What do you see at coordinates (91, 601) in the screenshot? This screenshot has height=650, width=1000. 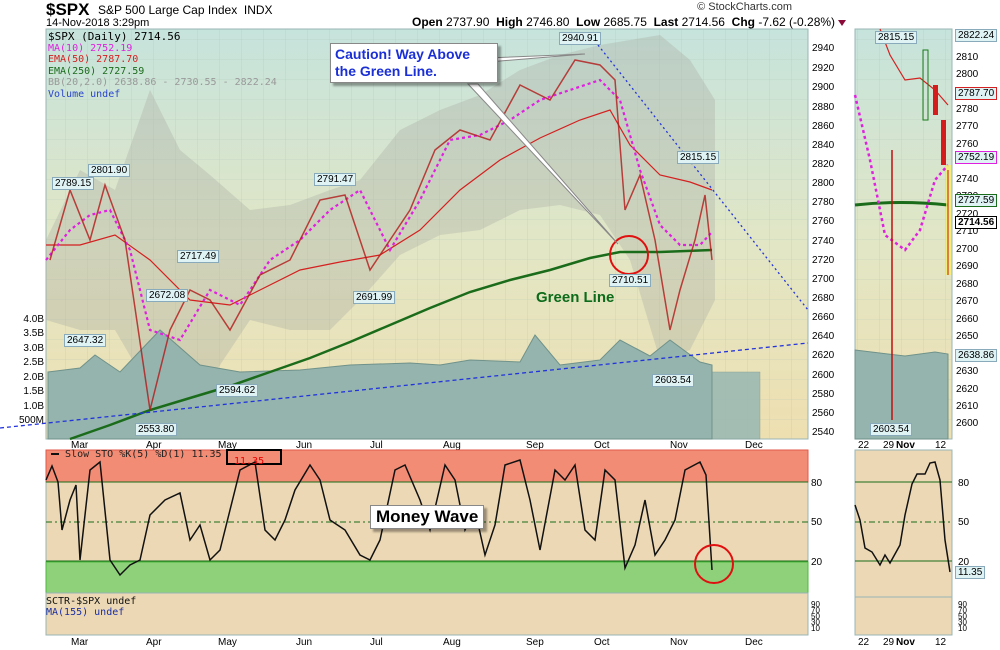 I see `sctr-legend-1: SCTR-$SPX undef` at bounding box center [91, 601].